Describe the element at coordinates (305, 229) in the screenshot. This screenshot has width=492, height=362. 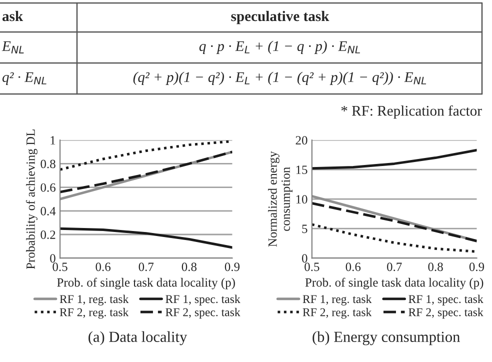
I see `y-tick-label: 5` at that location.